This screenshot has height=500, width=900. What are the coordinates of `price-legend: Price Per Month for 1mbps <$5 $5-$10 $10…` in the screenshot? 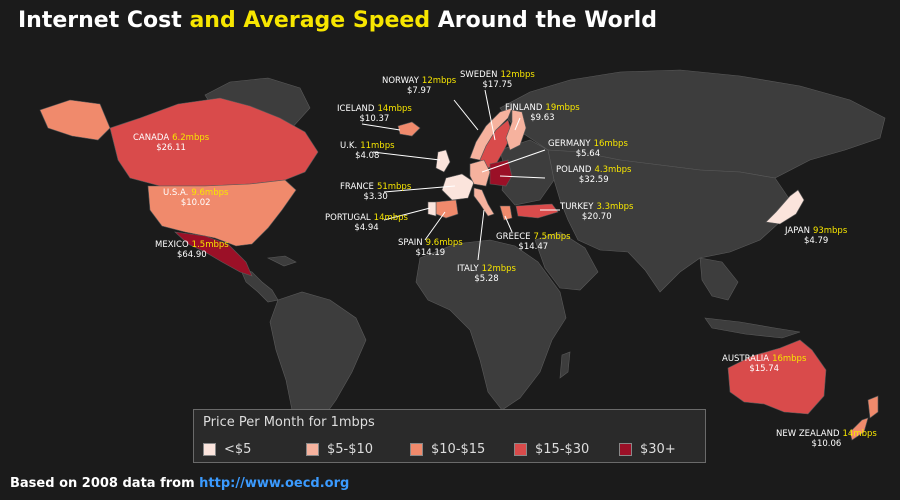 It's located at (449, 436).